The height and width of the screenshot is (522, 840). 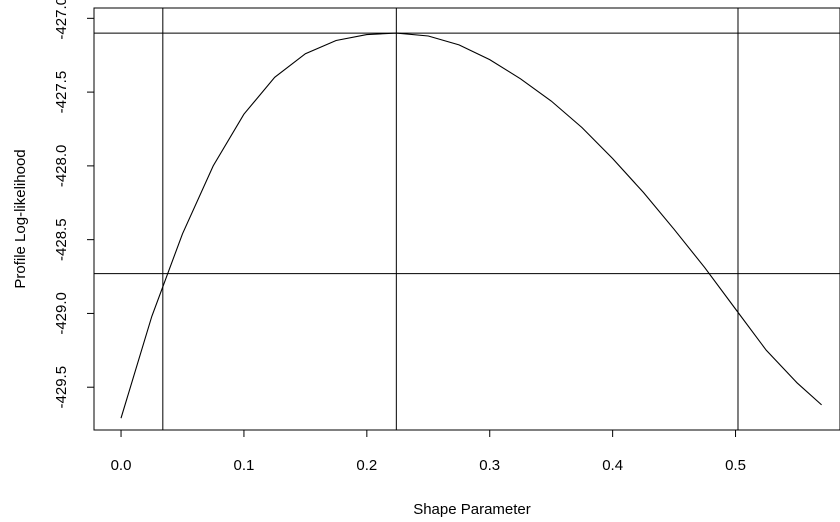 What do you see at coordinates (428, 452) in the screenshot?
I see `x-axis: 0.0 0.1 0.2 0.3 0.4 0.5` at bounding box center [428, 452].